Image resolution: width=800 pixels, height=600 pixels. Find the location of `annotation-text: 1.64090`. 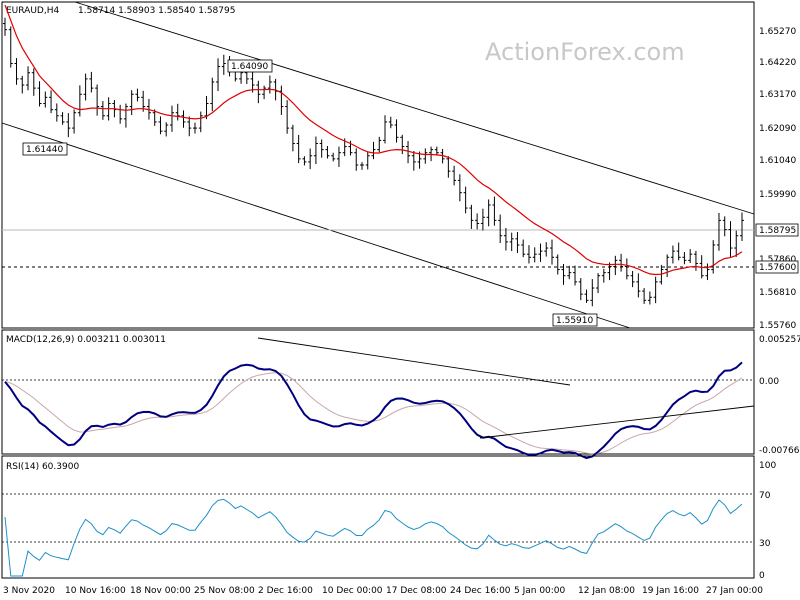

annotation-text: 1.64090 is located at coordinates (249, 67).